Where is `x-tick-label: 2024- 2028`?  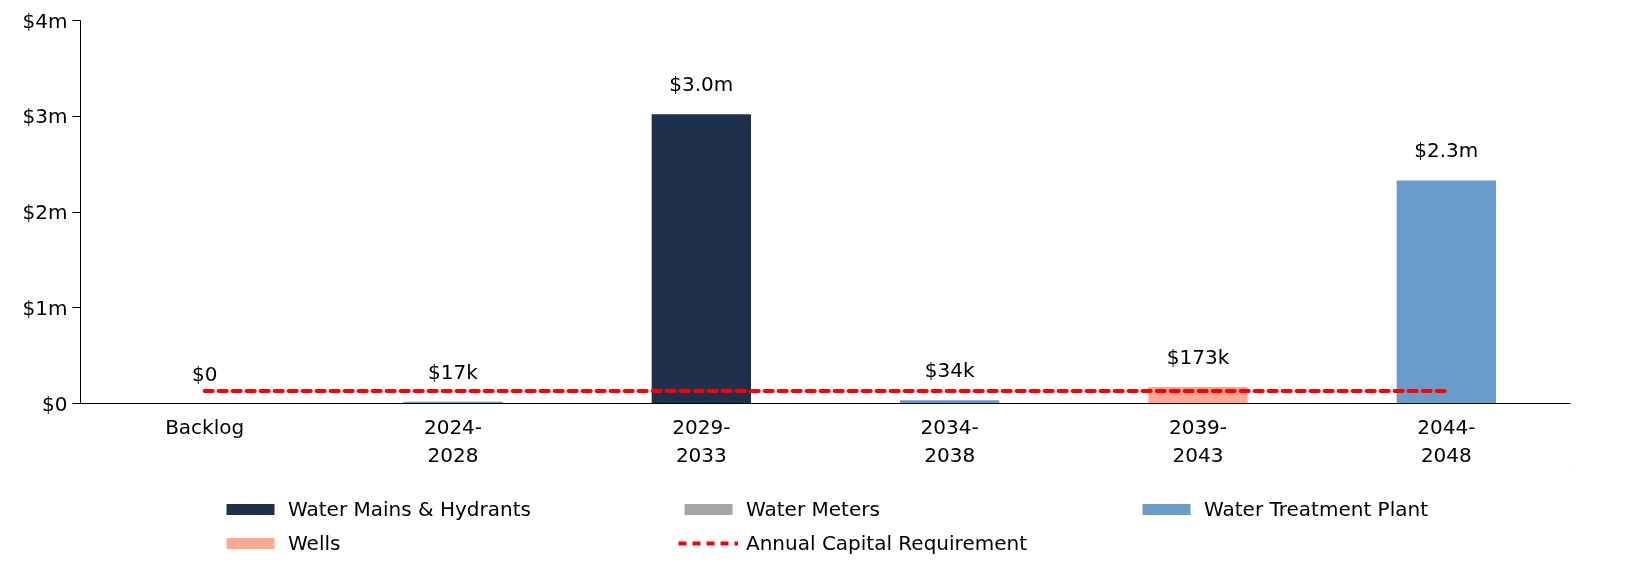
x-tick-label: 2024- 2028 is located at coordinates (453, 441).